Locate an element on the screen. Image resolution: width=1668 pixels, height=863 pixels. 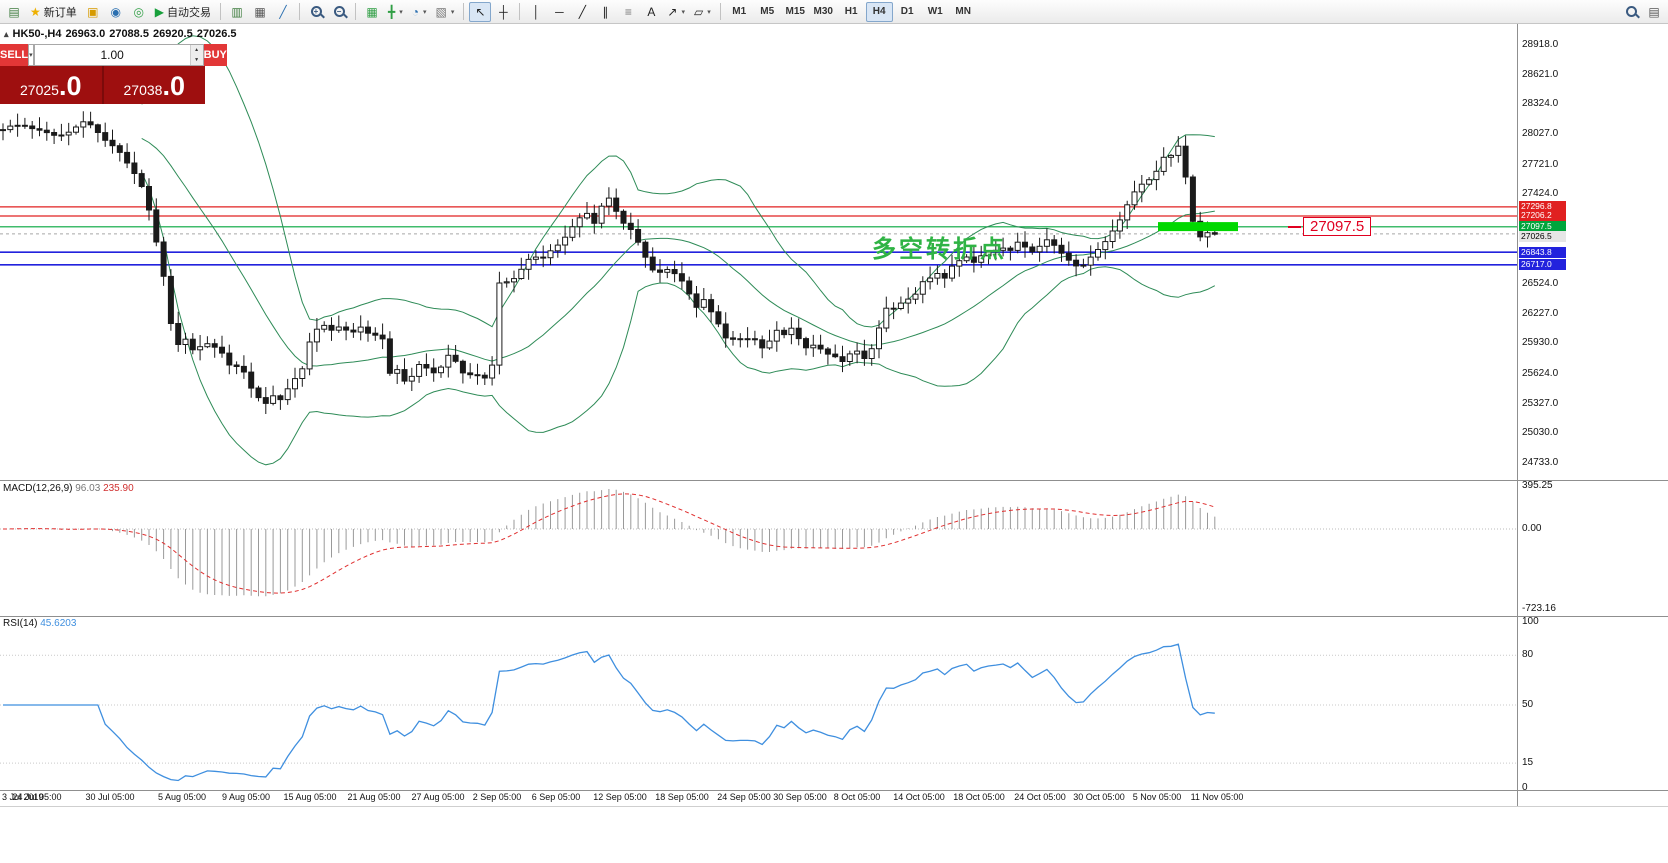
macd-name: MACD(12,26,9) is located at coordinates (38, 488).